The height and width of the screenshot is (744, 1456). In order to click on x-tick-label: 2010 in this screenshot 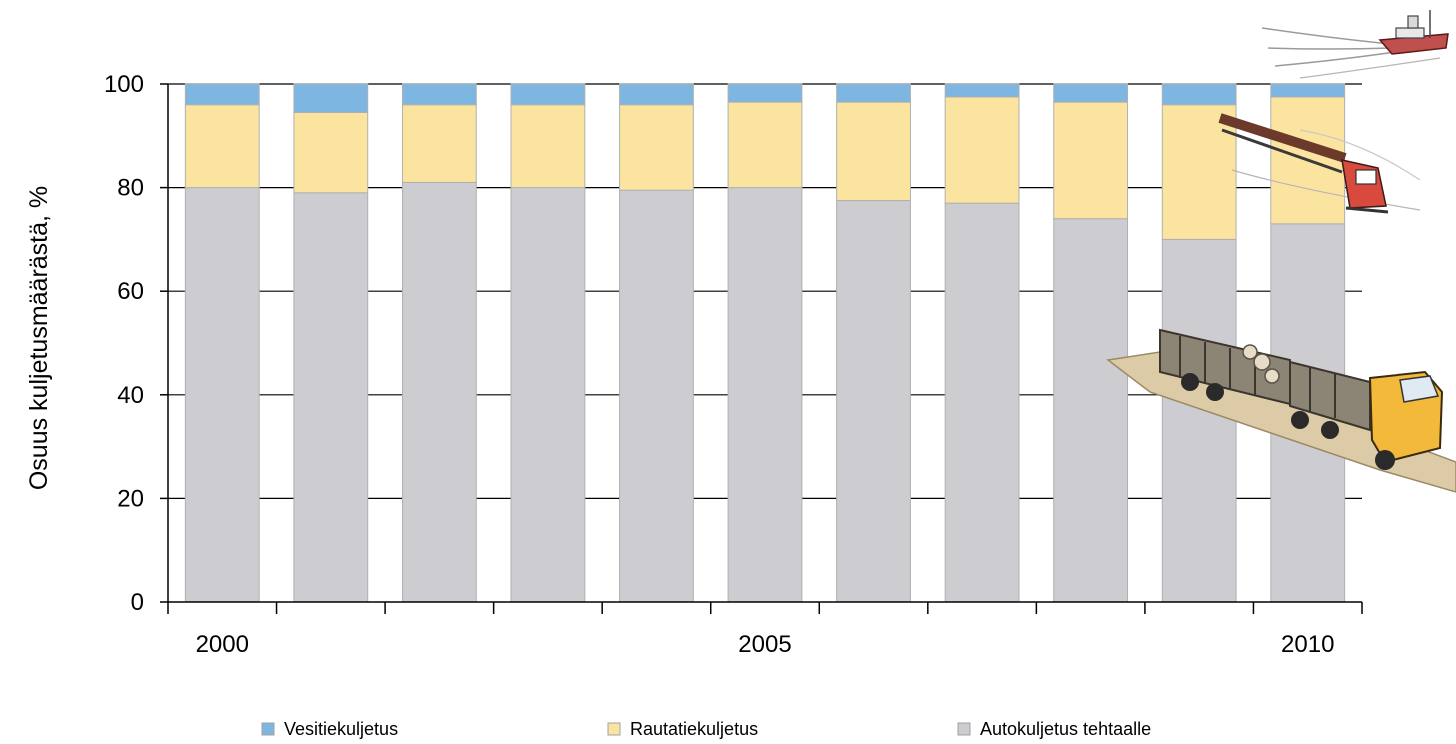, I will do `click(1307, 644)`.